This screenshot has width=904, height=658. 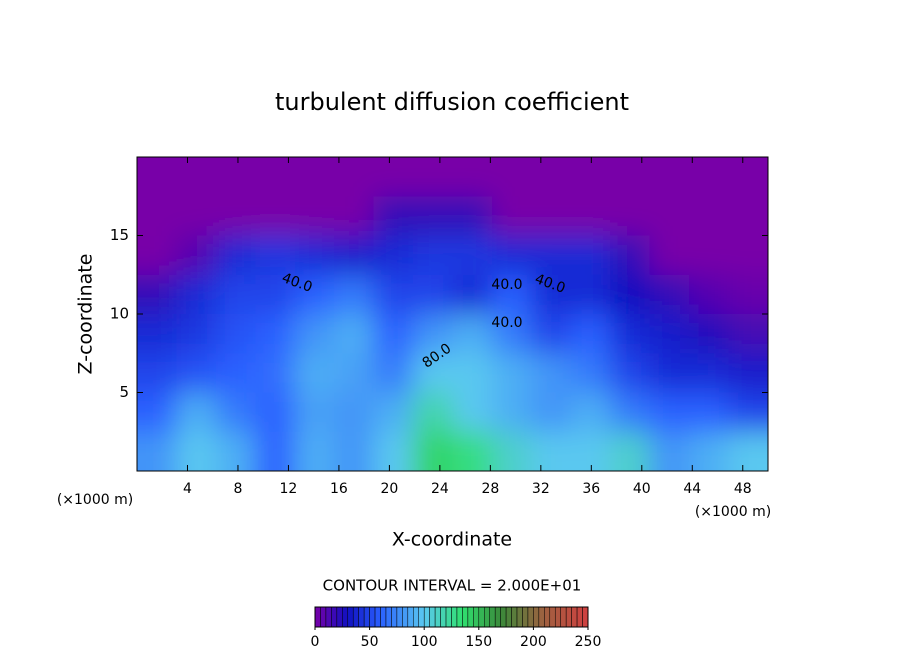 What do you see at coordinates (541, 489) in the screenshot?
I see `x-tick-label: 32` at bounding box center [541, 489].